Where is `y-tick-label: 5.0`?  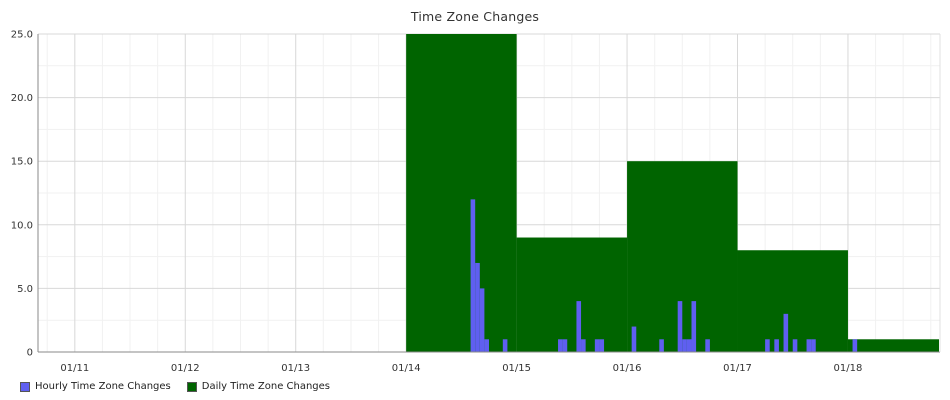 y-tick-label: 5.0 is located at coordinates (25, 289).